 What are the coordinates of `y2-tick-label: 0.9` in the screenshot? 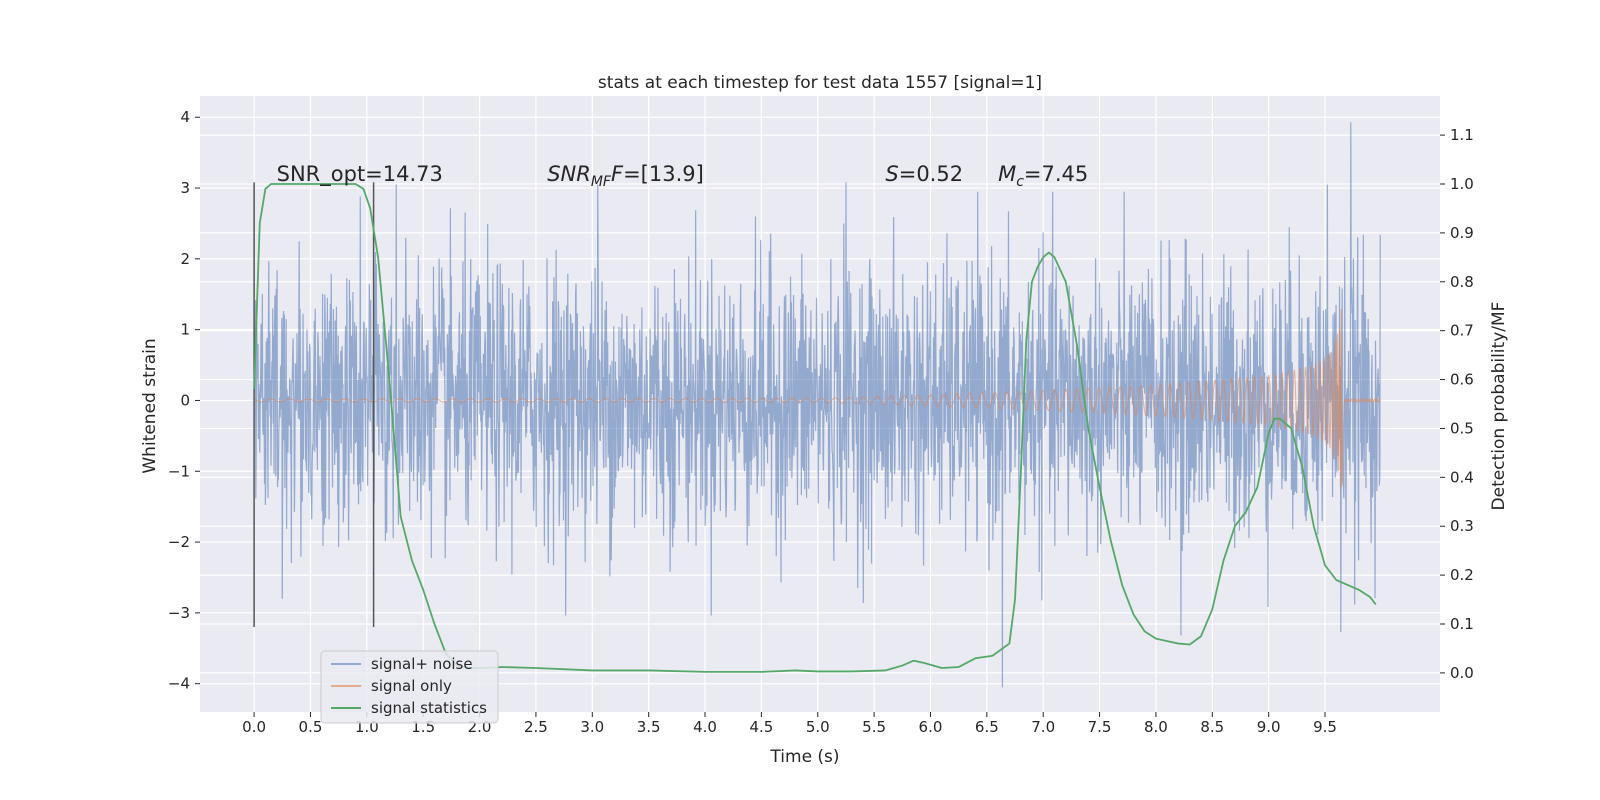 It's located at (1462, 233).